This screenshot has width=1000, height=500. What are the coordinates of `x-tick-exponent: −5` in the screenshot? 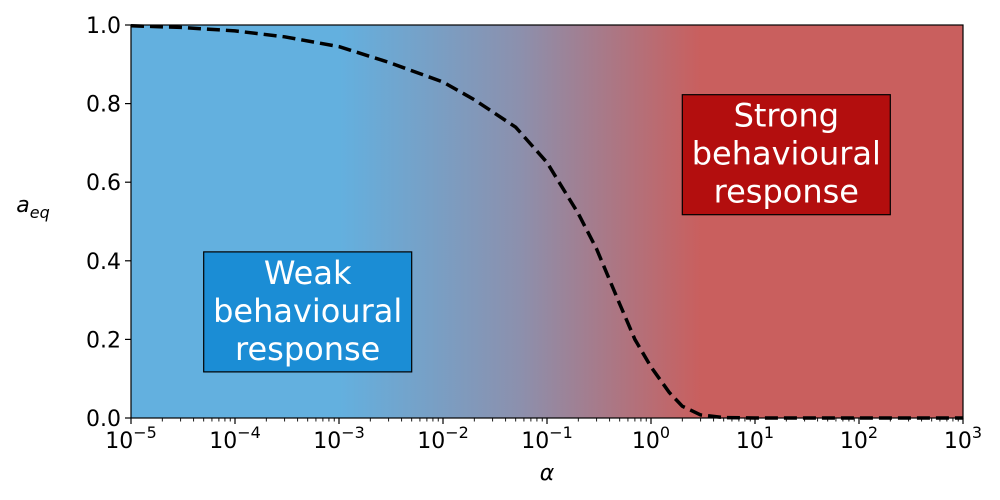 It's located at (145, 432).